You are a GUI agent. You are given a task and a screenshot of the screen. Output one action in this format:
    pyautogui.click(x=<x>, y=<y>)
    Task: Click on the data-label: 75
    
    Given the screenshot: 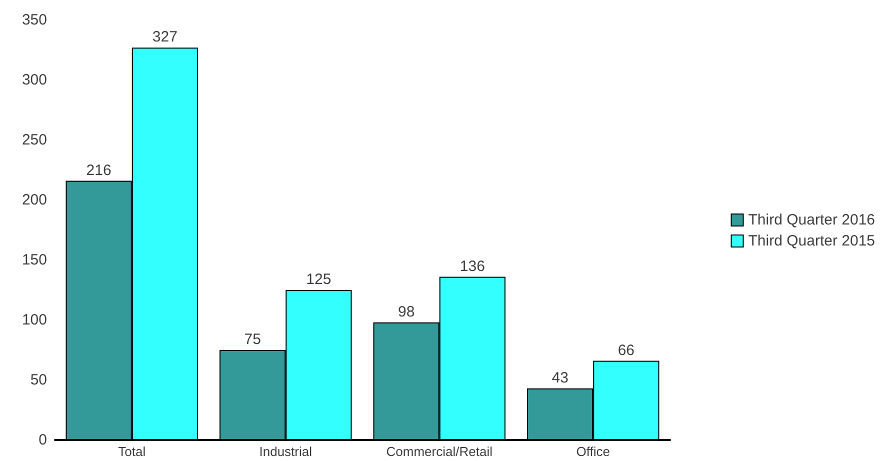 What is the action you would take?
    pyautogui.click(x=252, y=339)
    